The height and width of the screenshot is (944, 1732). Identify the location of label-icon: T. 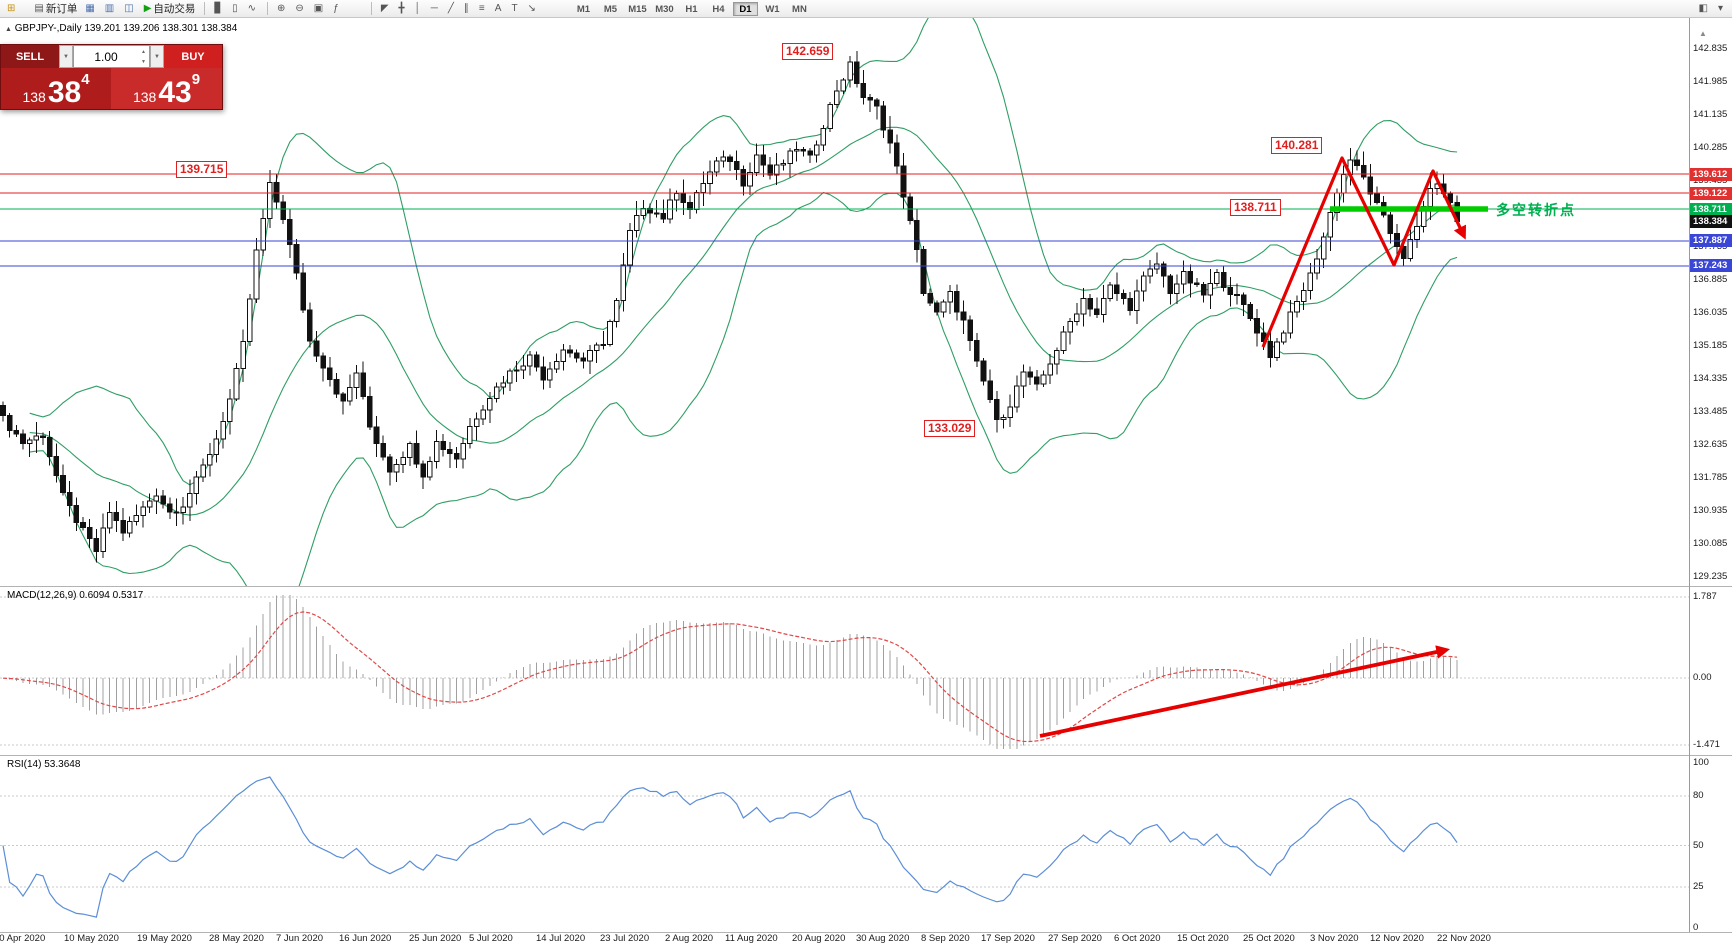
(514, 8).